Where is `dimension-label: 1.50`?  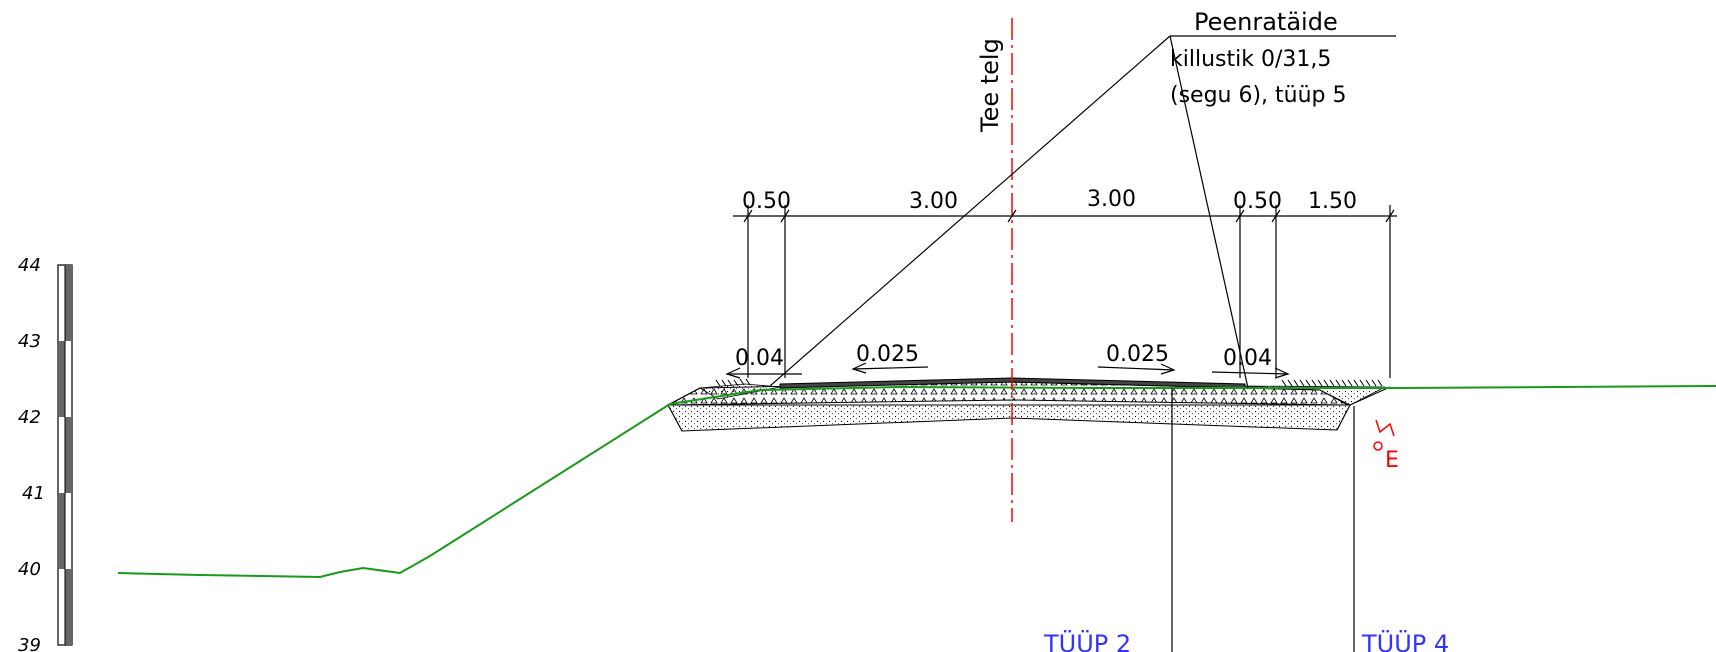
dimension-label: 1.50 is located at coordinates (1332, 201).